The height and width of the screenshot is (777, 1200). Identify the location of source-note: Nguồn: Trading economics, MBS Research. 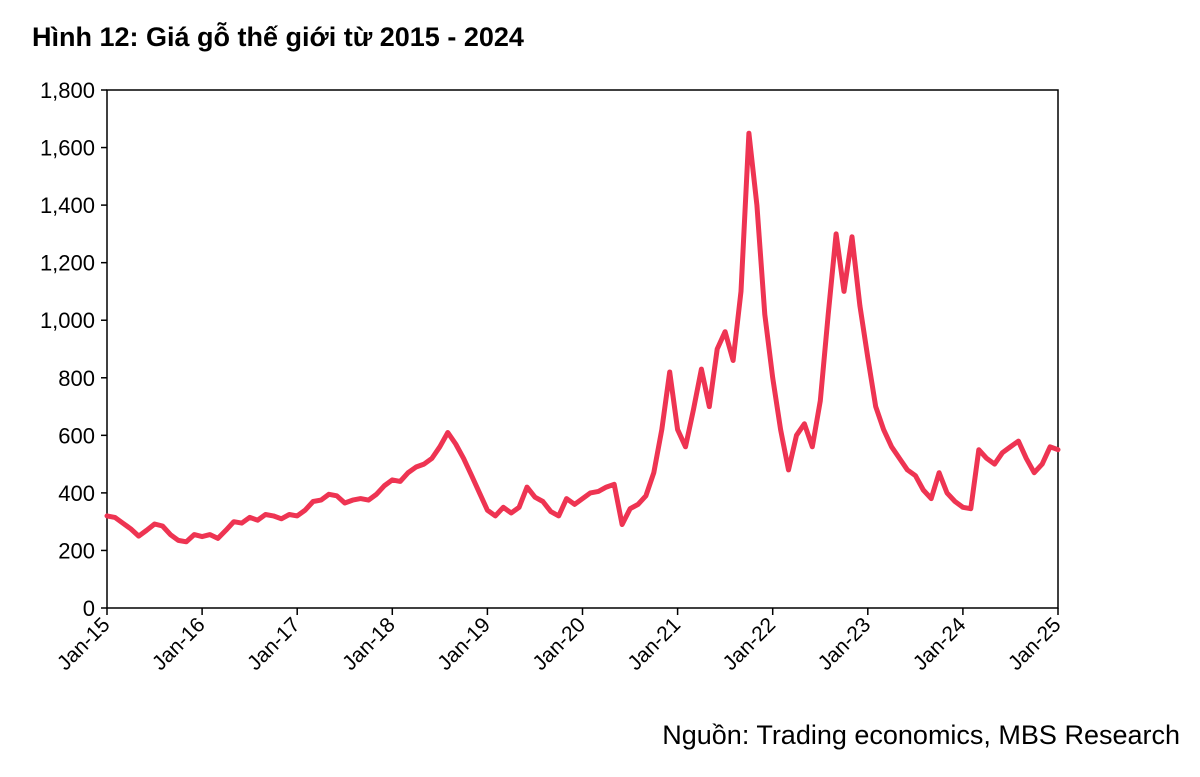
(921, 735).